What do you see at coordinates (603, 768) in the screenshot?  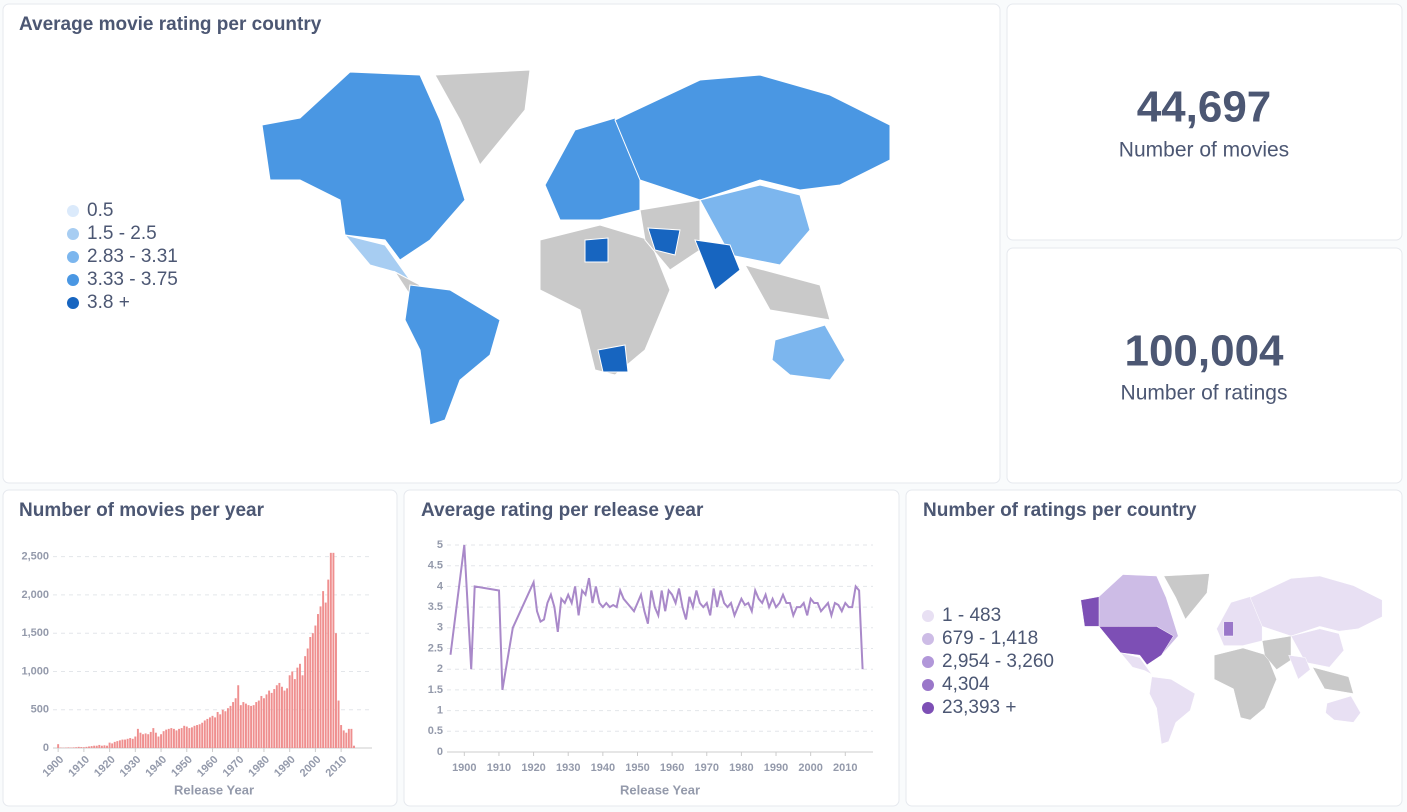 I see `x-tick-label: 1940` at bounding box center [603, 768].